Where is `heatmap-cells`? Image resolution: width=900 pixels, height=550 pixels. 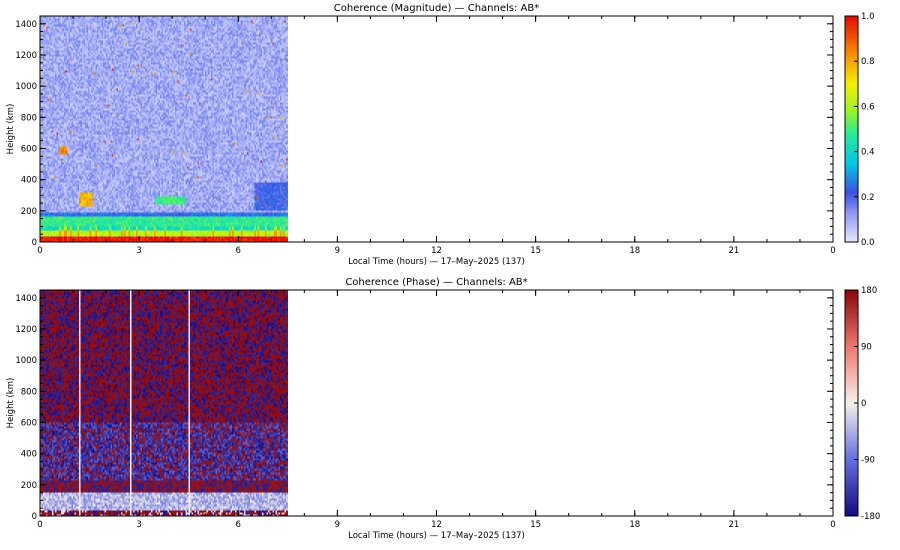
heatmap-cells is located at coordinates (164, 403).